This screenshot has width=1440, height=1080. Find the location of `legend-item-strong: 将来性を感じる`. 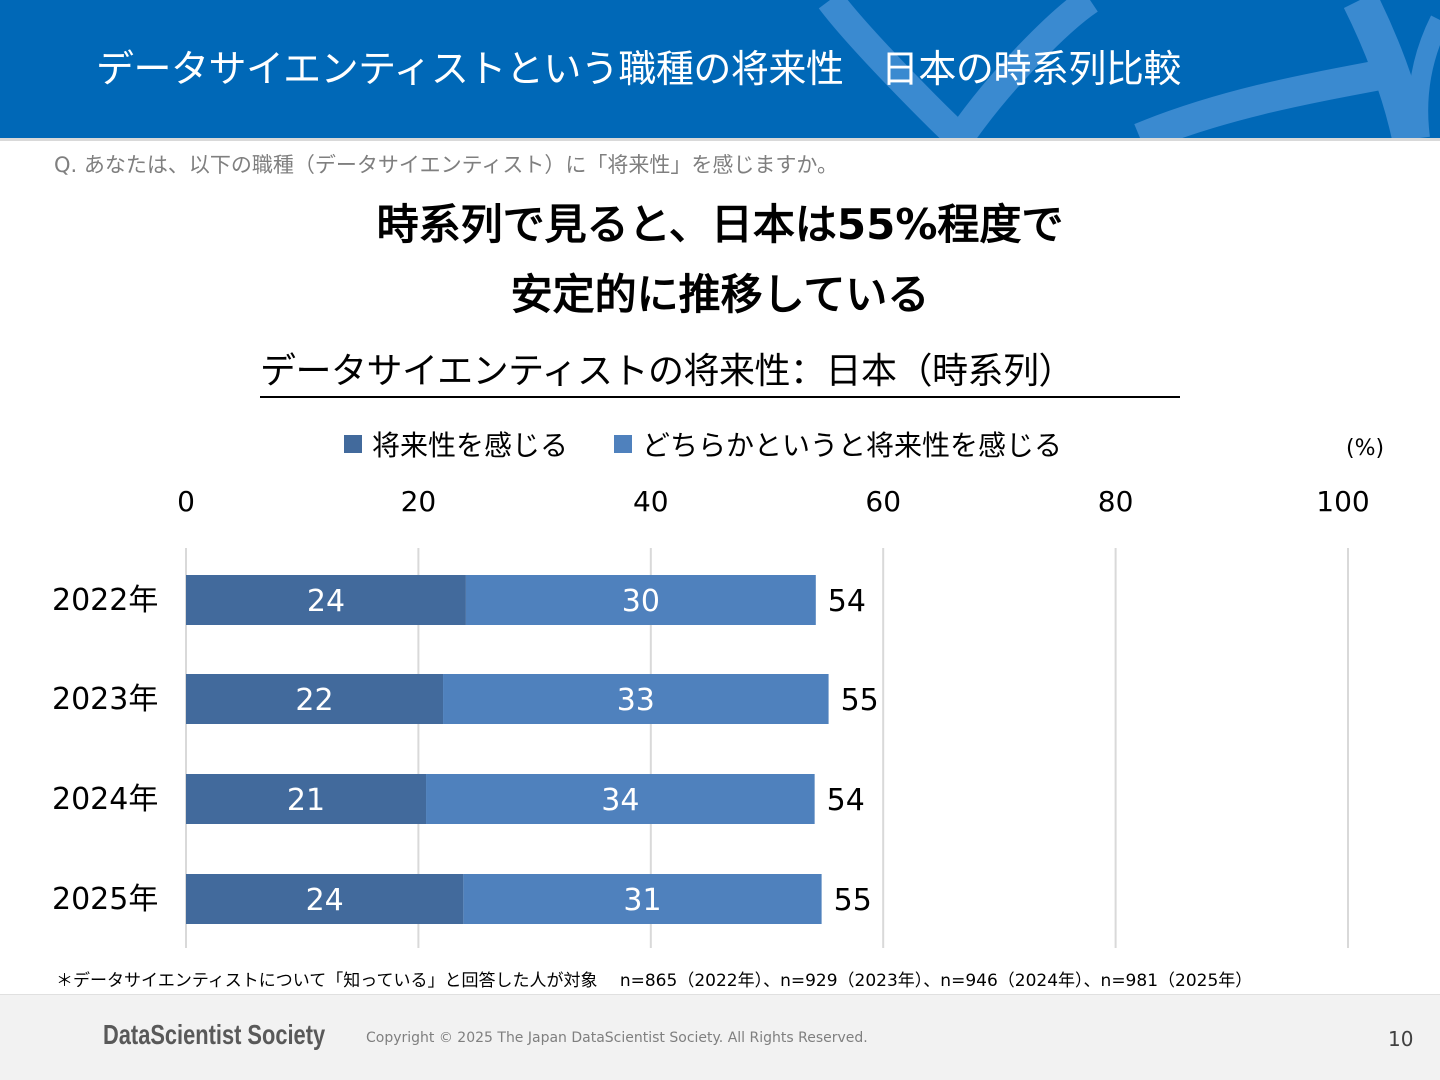

legend-item-strong: 将来性を感じる is located at coordinates (456, 444).